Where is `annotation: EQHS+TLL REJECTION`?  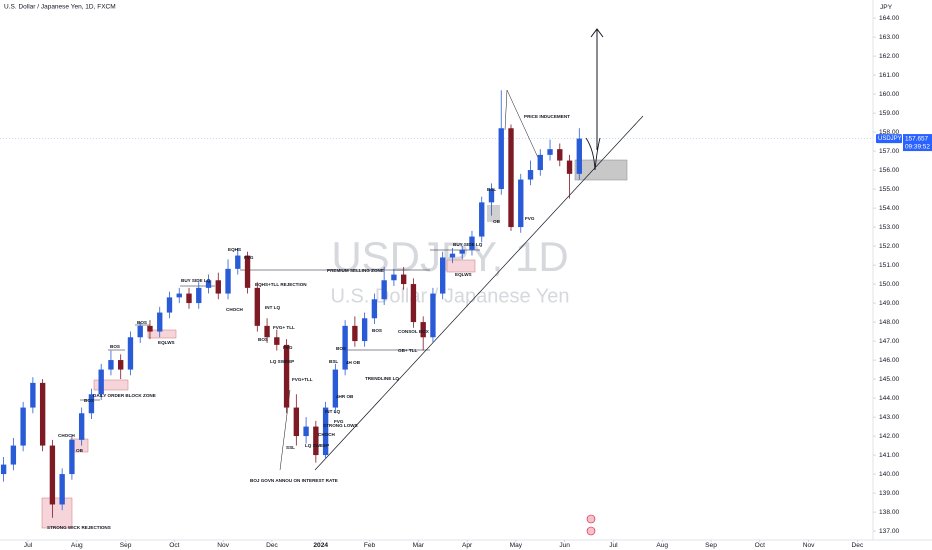
annotation: EQHS+TLL REJECTION is located at coordinates (281, 284).